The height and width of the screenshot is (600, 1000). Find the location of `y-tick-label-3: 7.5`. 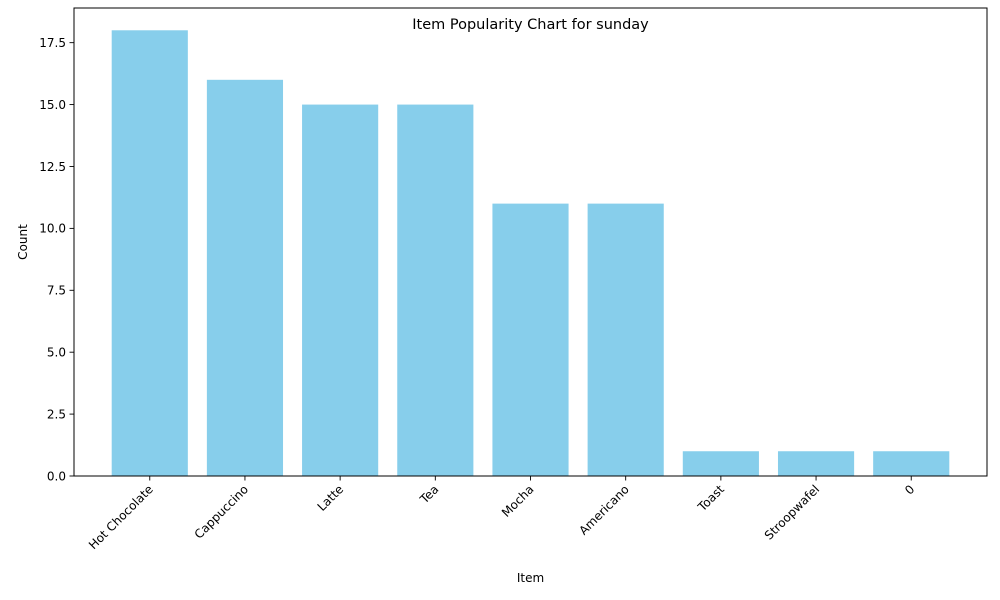

y-tick-label-3: 7.5 is located at coordinates (56, 291).